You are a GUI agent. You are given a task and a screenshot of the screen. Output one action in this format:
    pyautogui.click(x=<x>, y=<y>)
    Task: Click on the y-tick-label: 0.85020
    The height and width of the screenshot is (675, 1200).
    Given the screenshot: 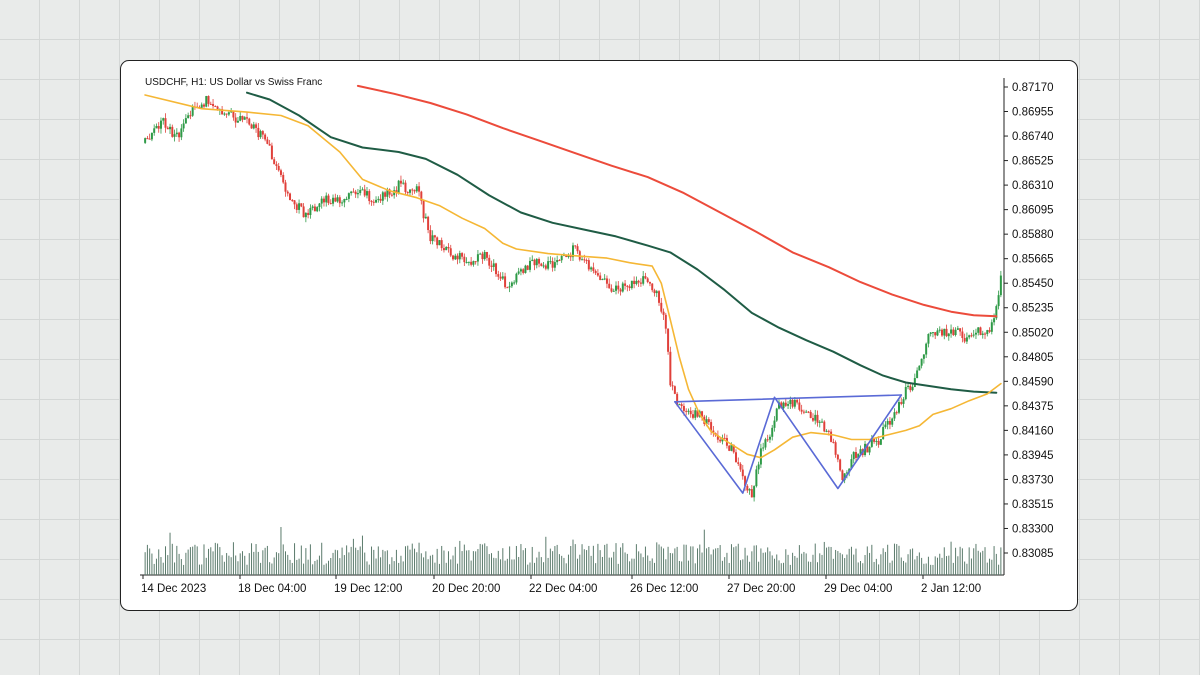 What is the action you would take?
    pyautogui.click(x=1033, y=333)
    